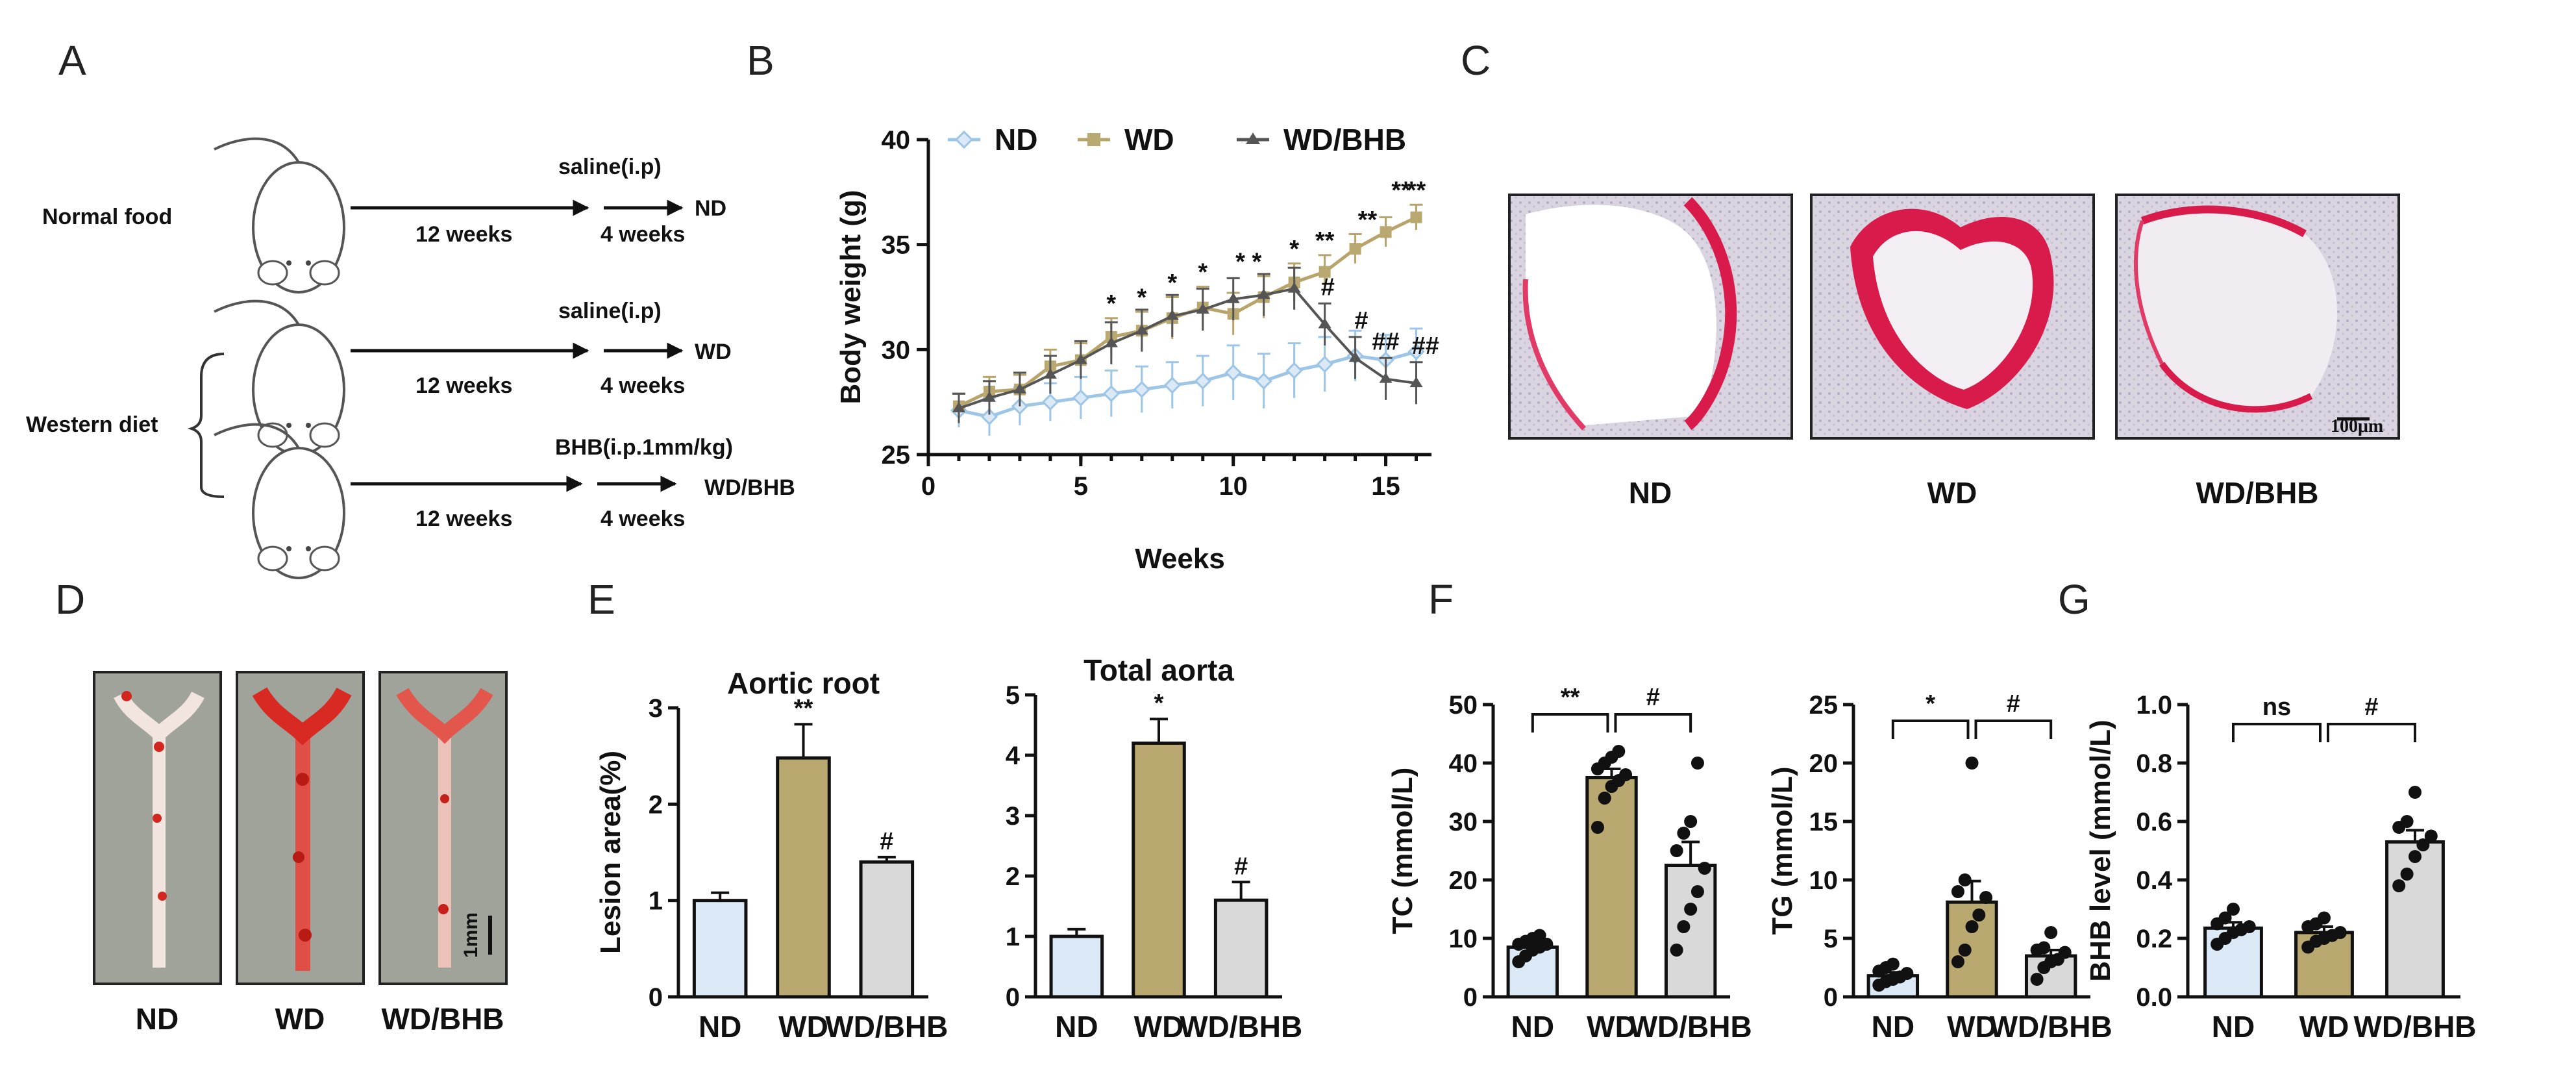 This screenshot has height=1065, width=2576. Describe the element at coordinates (601, 599) in the screenshot. I see `panel-label-e: E` at that location.